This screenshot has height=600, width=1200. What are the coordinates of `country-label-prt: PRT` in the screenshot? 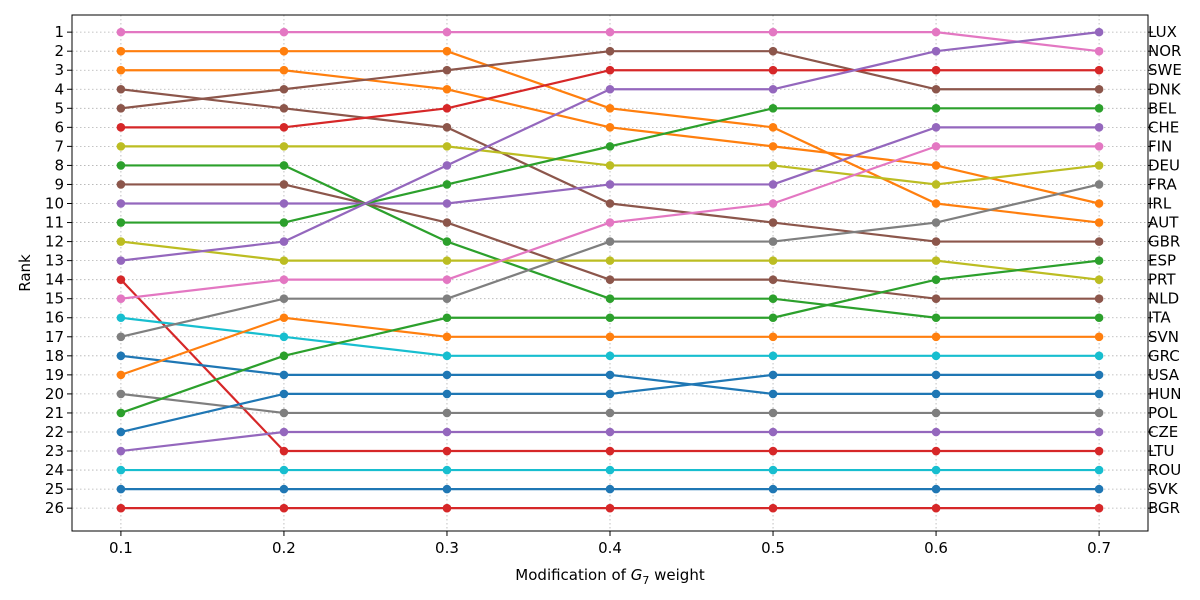 It's located at (1162, 280).